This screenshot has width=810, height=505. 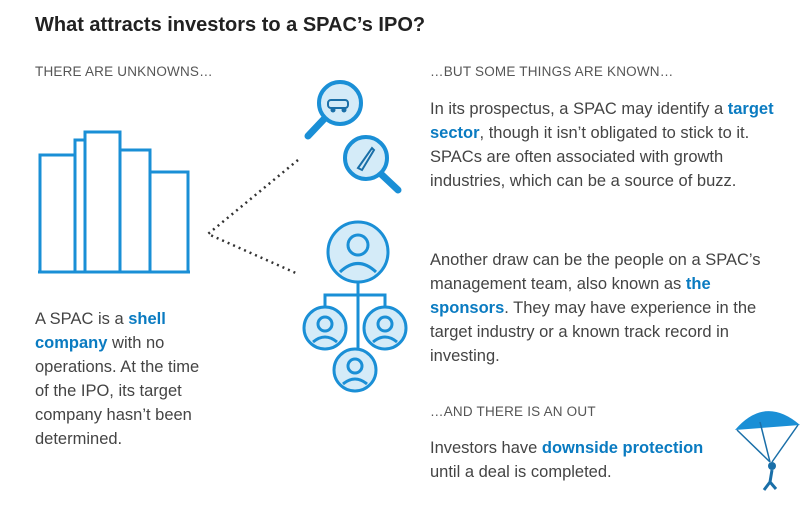 I want to click on highlight: target sector, so click(x=602, y=121).